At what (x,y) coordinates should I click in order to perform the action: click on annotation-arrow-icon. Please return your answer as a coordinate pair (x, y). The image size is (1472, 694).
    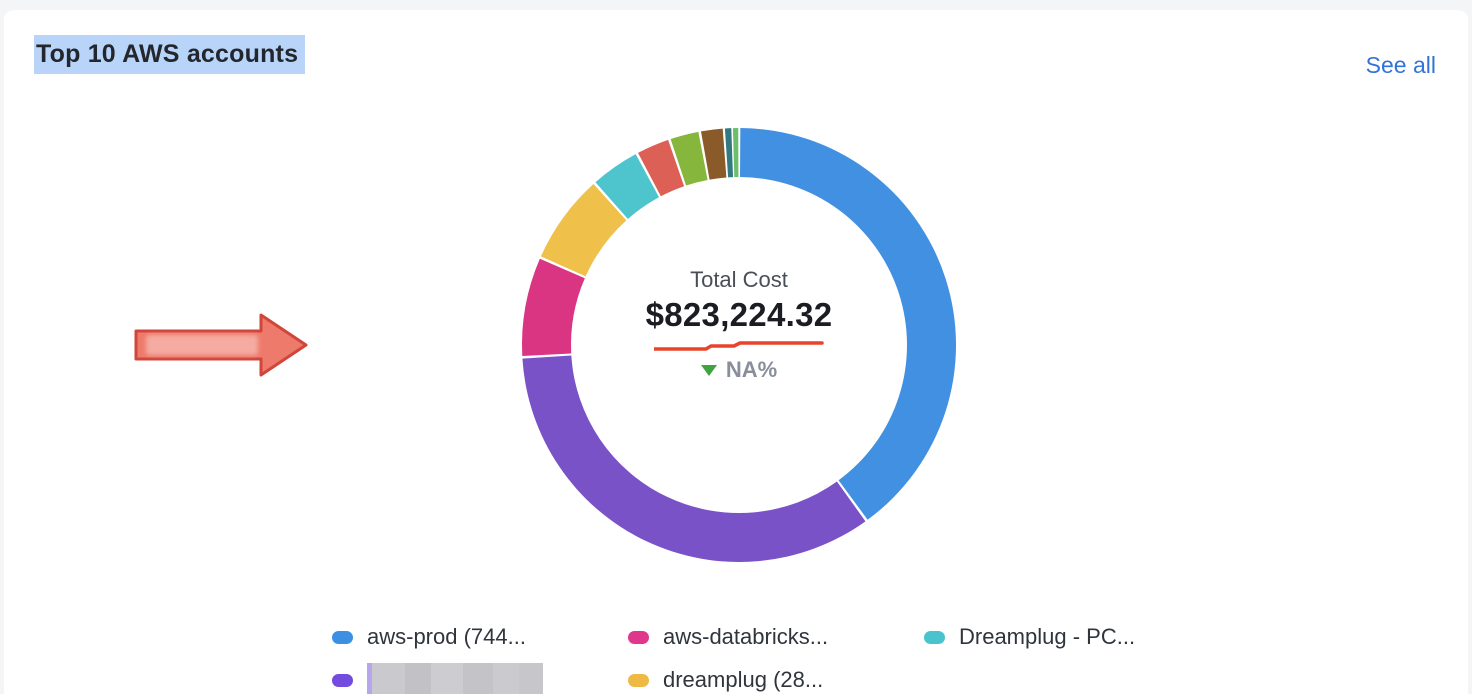
    Looking at the image, I should click on (221, 345).